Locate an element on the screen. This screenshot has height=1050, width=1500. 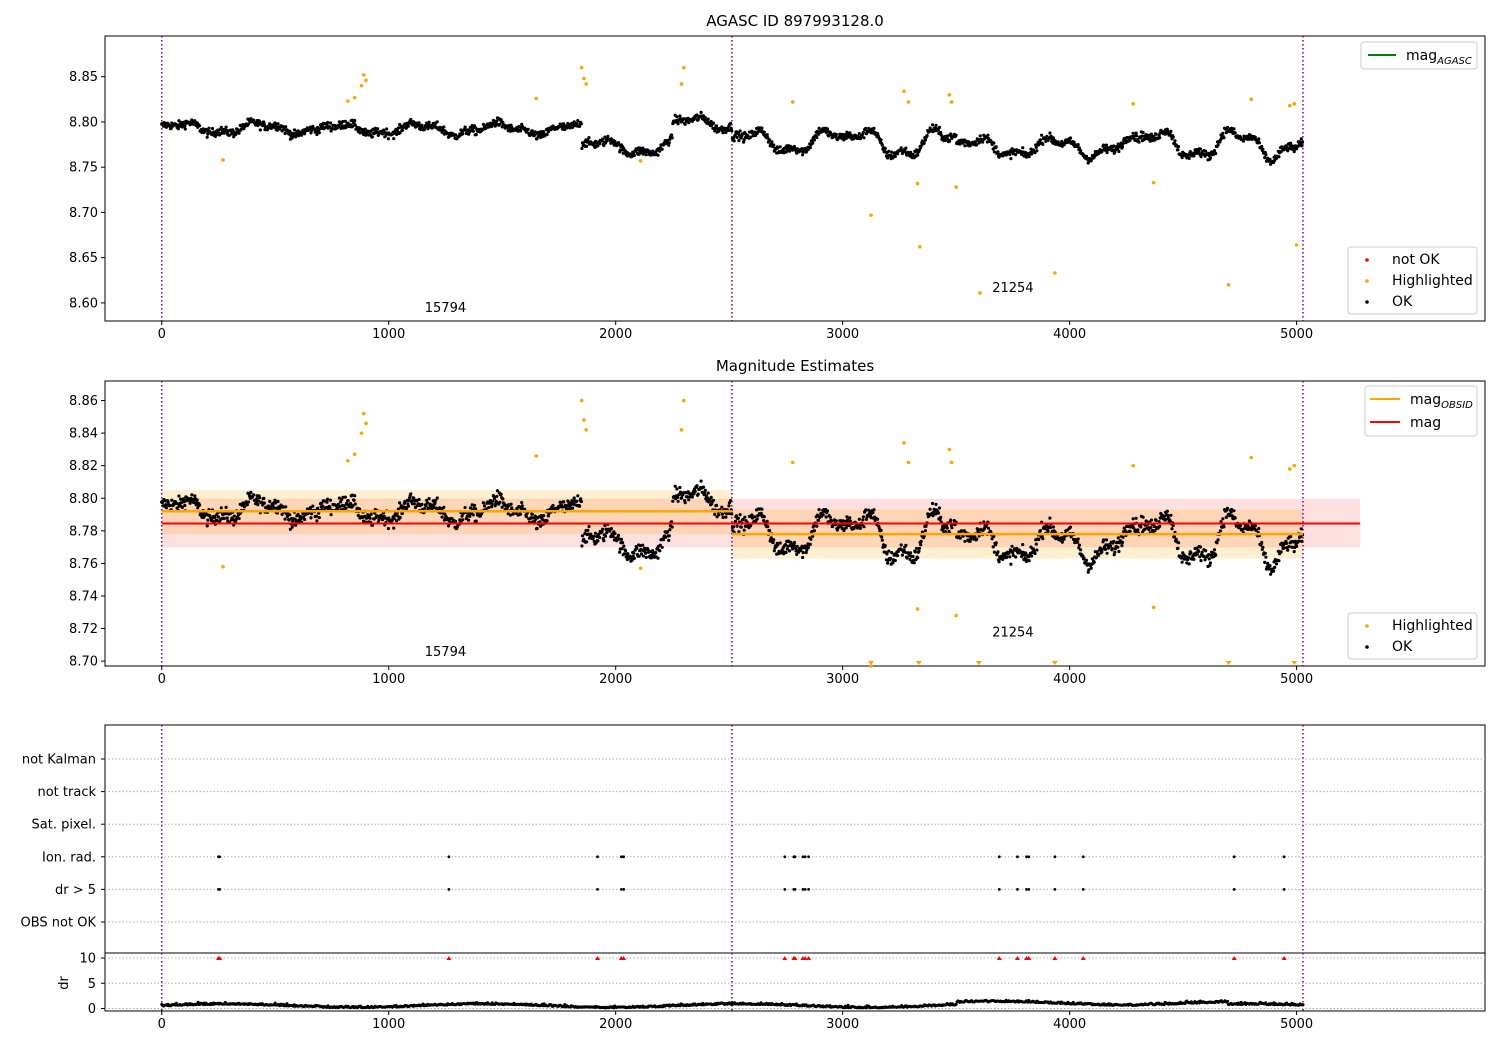
y-tick-label: 8.80 is located at coordinates (83, 499).